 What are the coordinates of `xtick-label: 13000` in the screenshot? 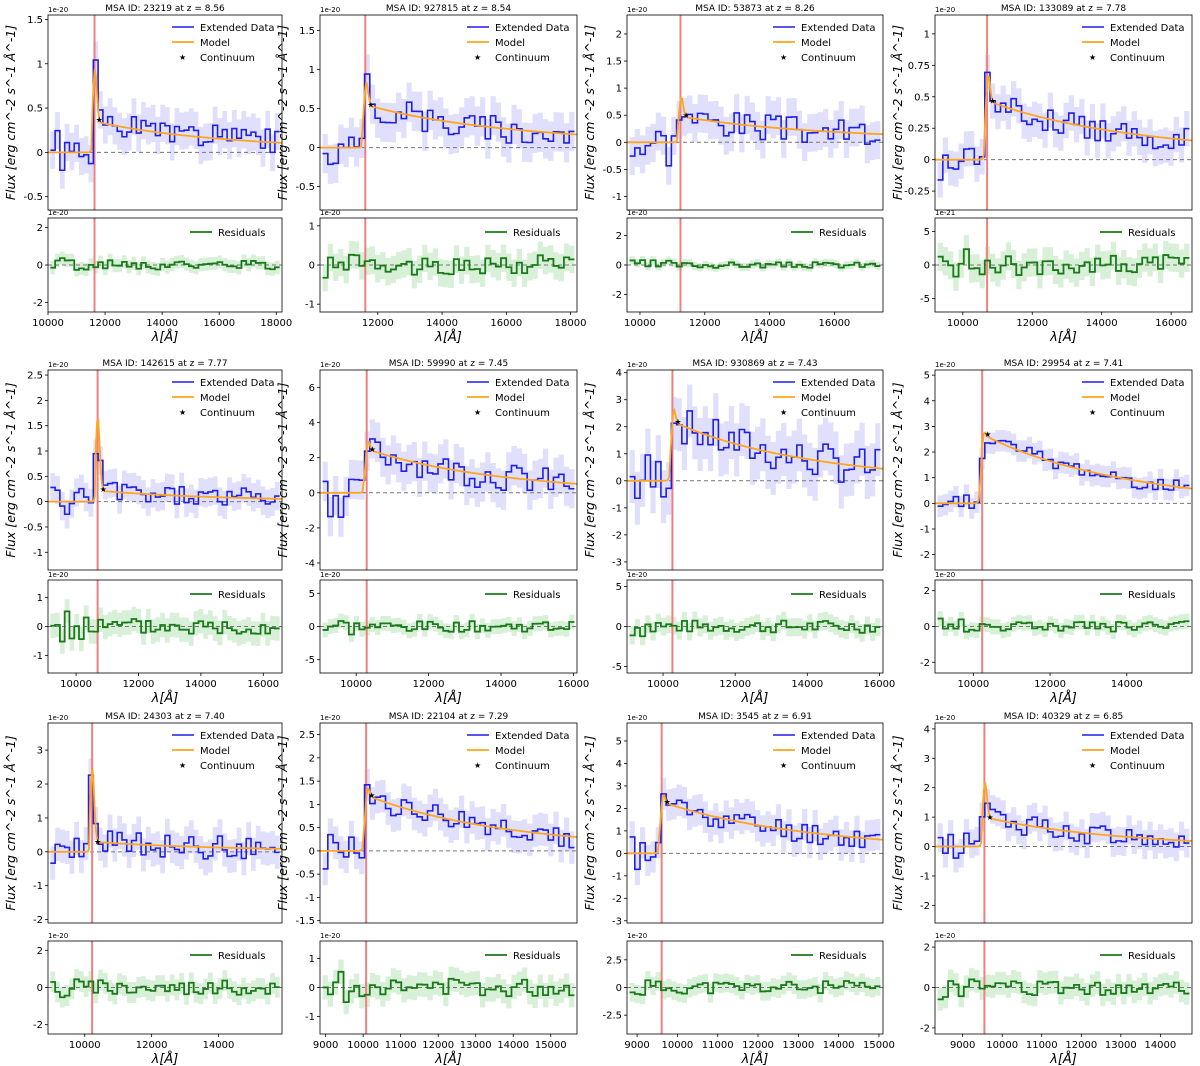 It's located at (1121, 1045).